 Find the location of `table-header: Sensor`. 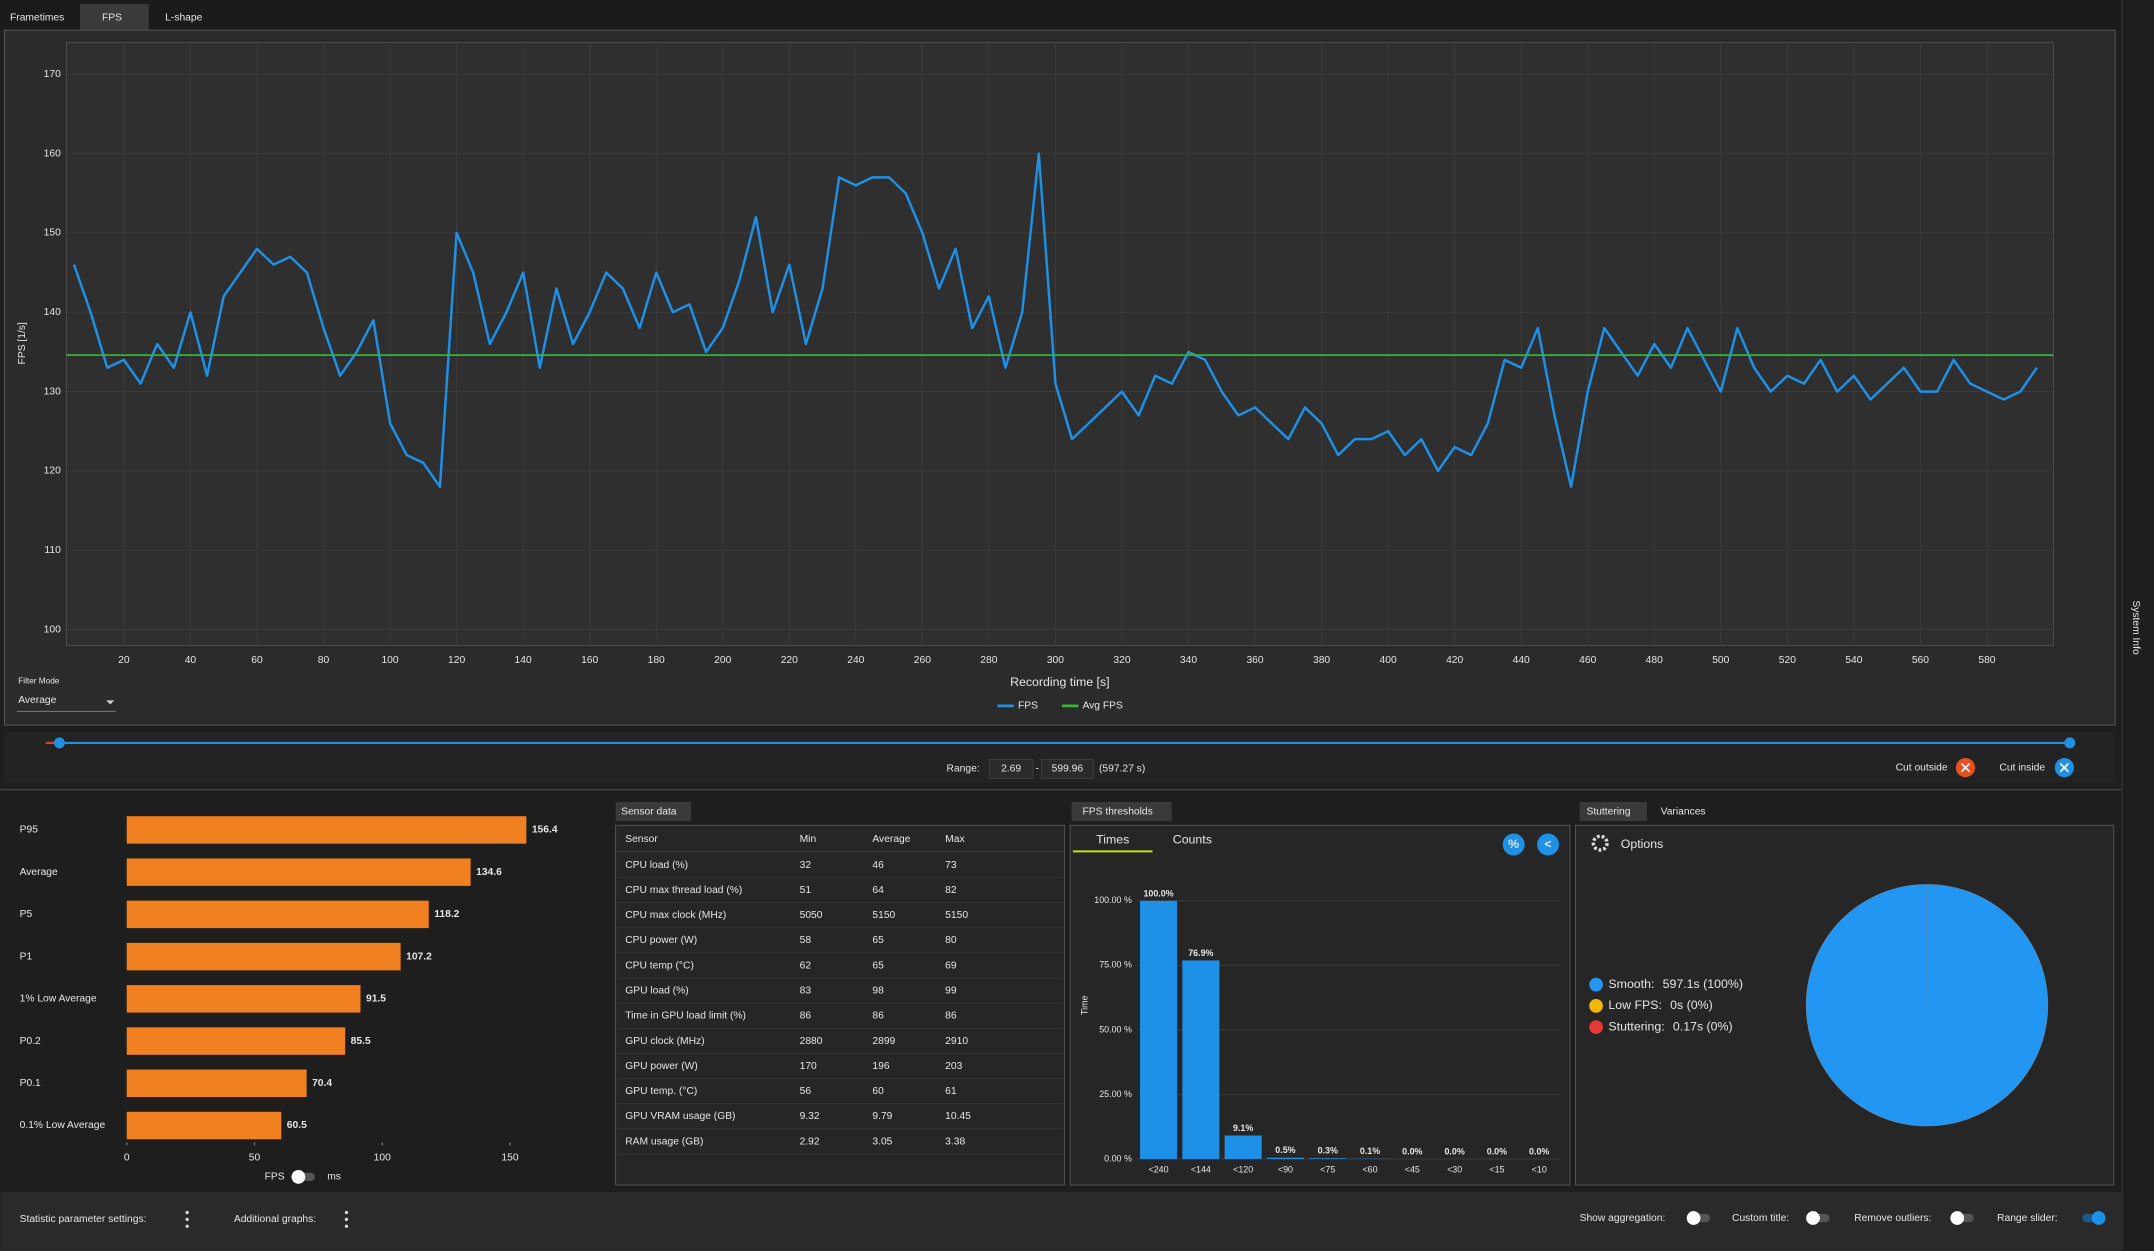

table-header: Sensor is located at coordinates (641, 839).